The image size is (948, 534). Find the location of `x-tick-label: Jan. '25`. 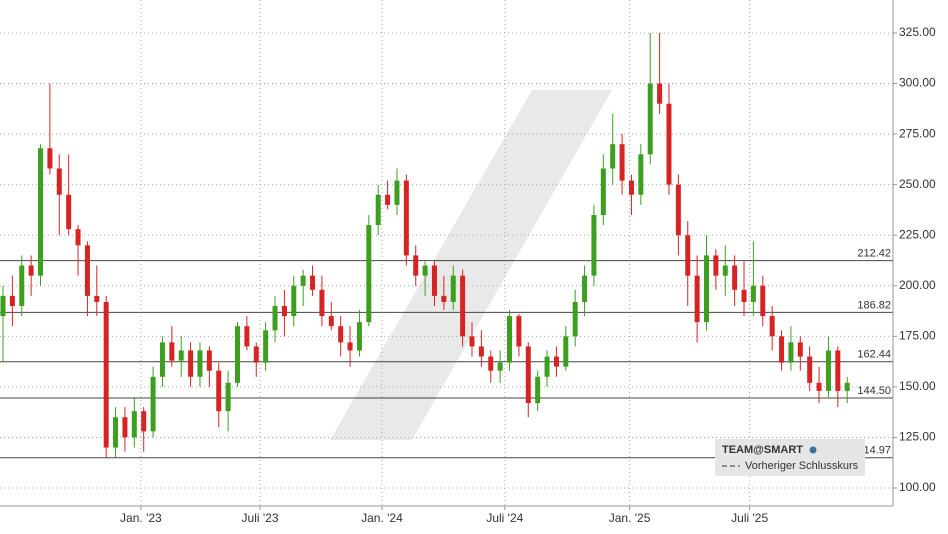

x-tick-label: Jan. '25 is located at coordinates (630, 518).